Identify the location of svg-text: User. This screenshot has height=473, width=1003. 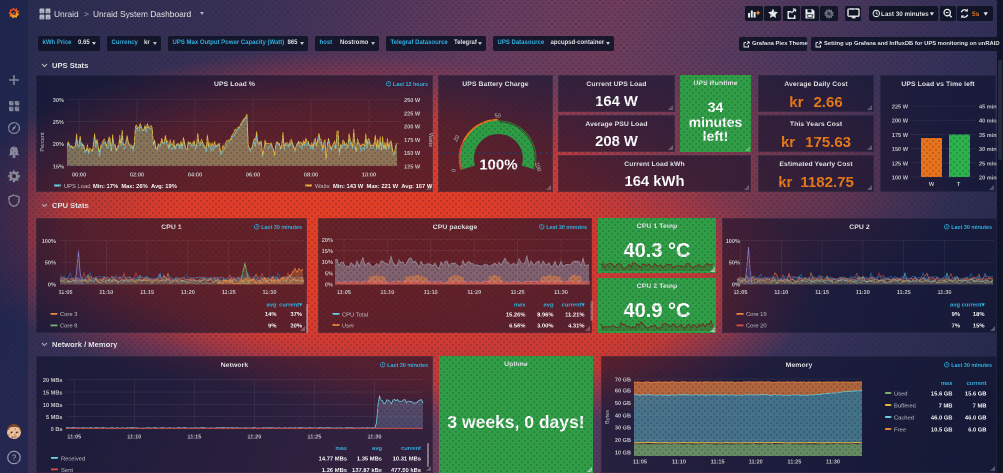
(348, 326).